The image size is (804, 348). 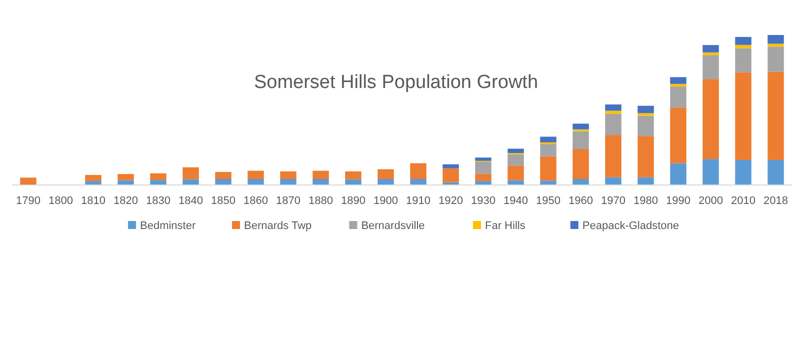 I want to click on x-tick-label: 1970, so click(x=613, y=201).